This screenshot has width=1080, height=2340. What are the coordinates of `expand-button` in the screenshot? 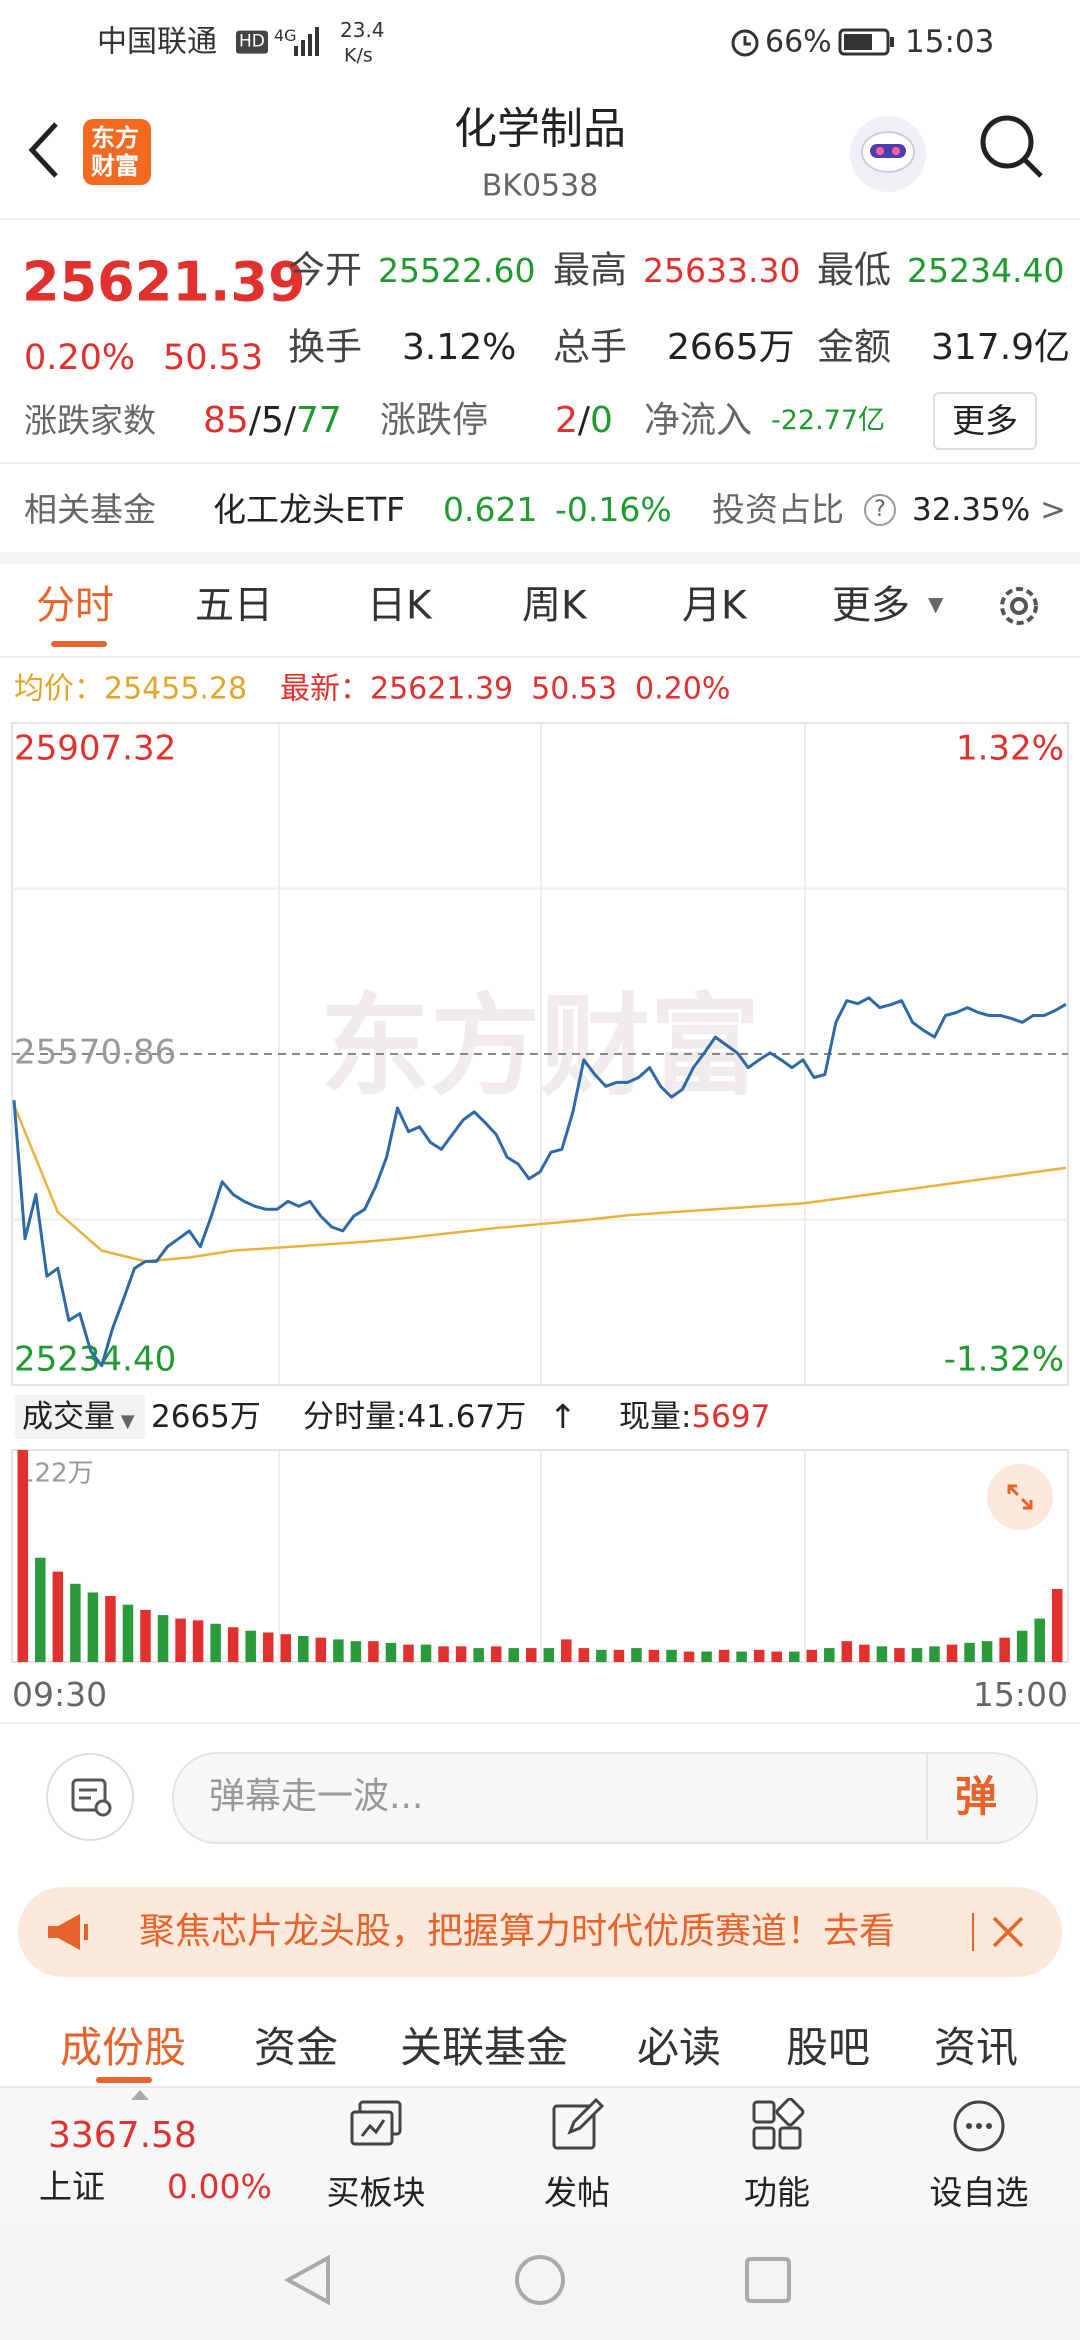 It's located at (1020, 1497).